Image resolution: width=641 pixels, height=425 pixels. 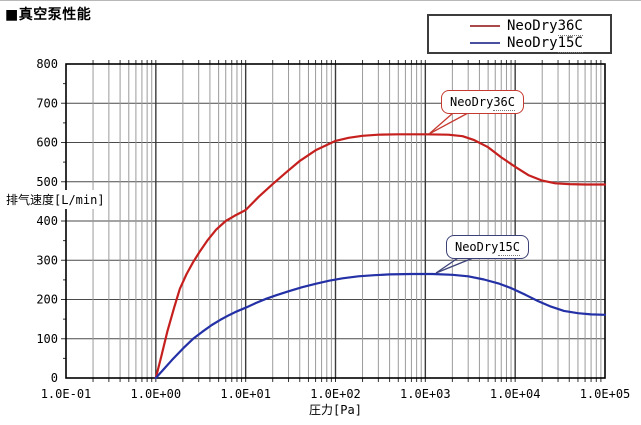 What do you see at coordinates (47, 339) in the screenshot?
I see `y-tick-label-100: 100` at bounding box center [47, 339].